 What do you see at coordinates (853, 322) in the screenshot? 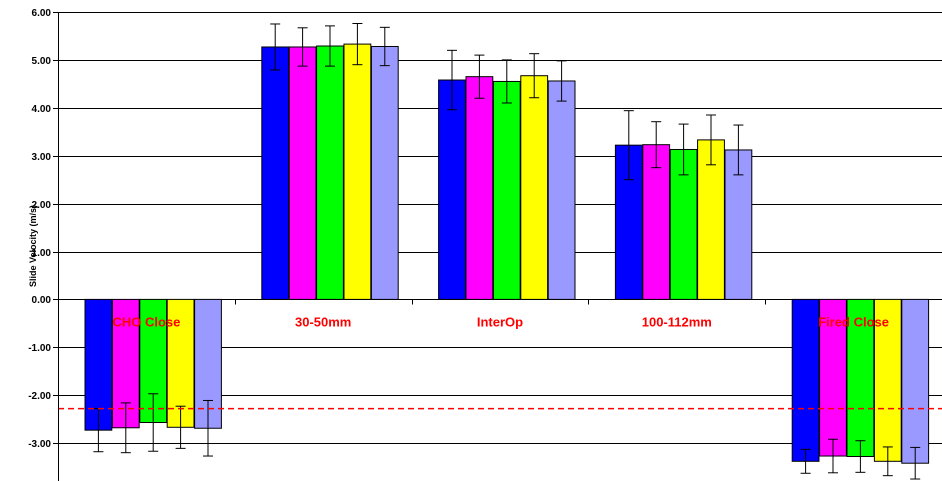
I see `category-label: Fired Close` at bounding box center [853, 322].